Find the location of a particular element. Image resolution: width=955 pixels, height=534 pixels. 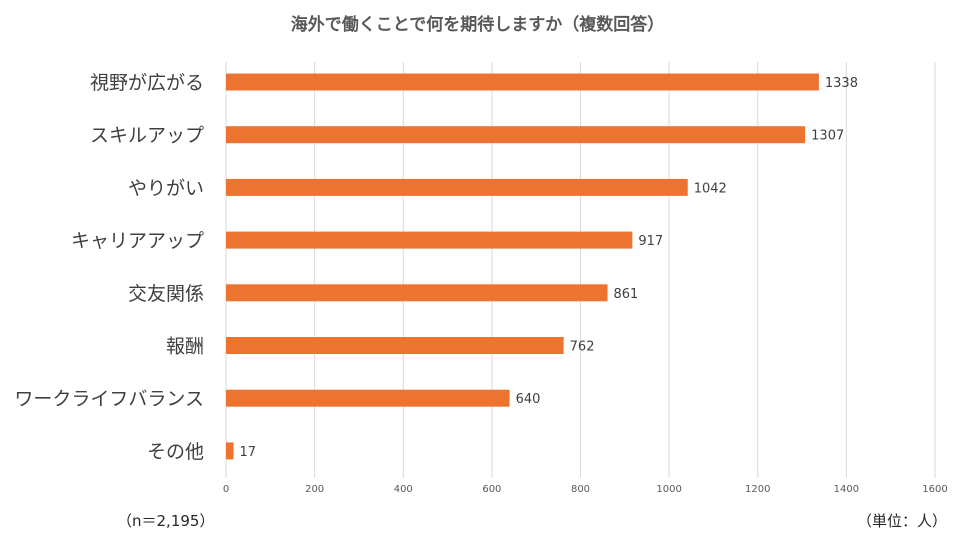

unit-note: （単位：人） is located at coordinates (901, 521).